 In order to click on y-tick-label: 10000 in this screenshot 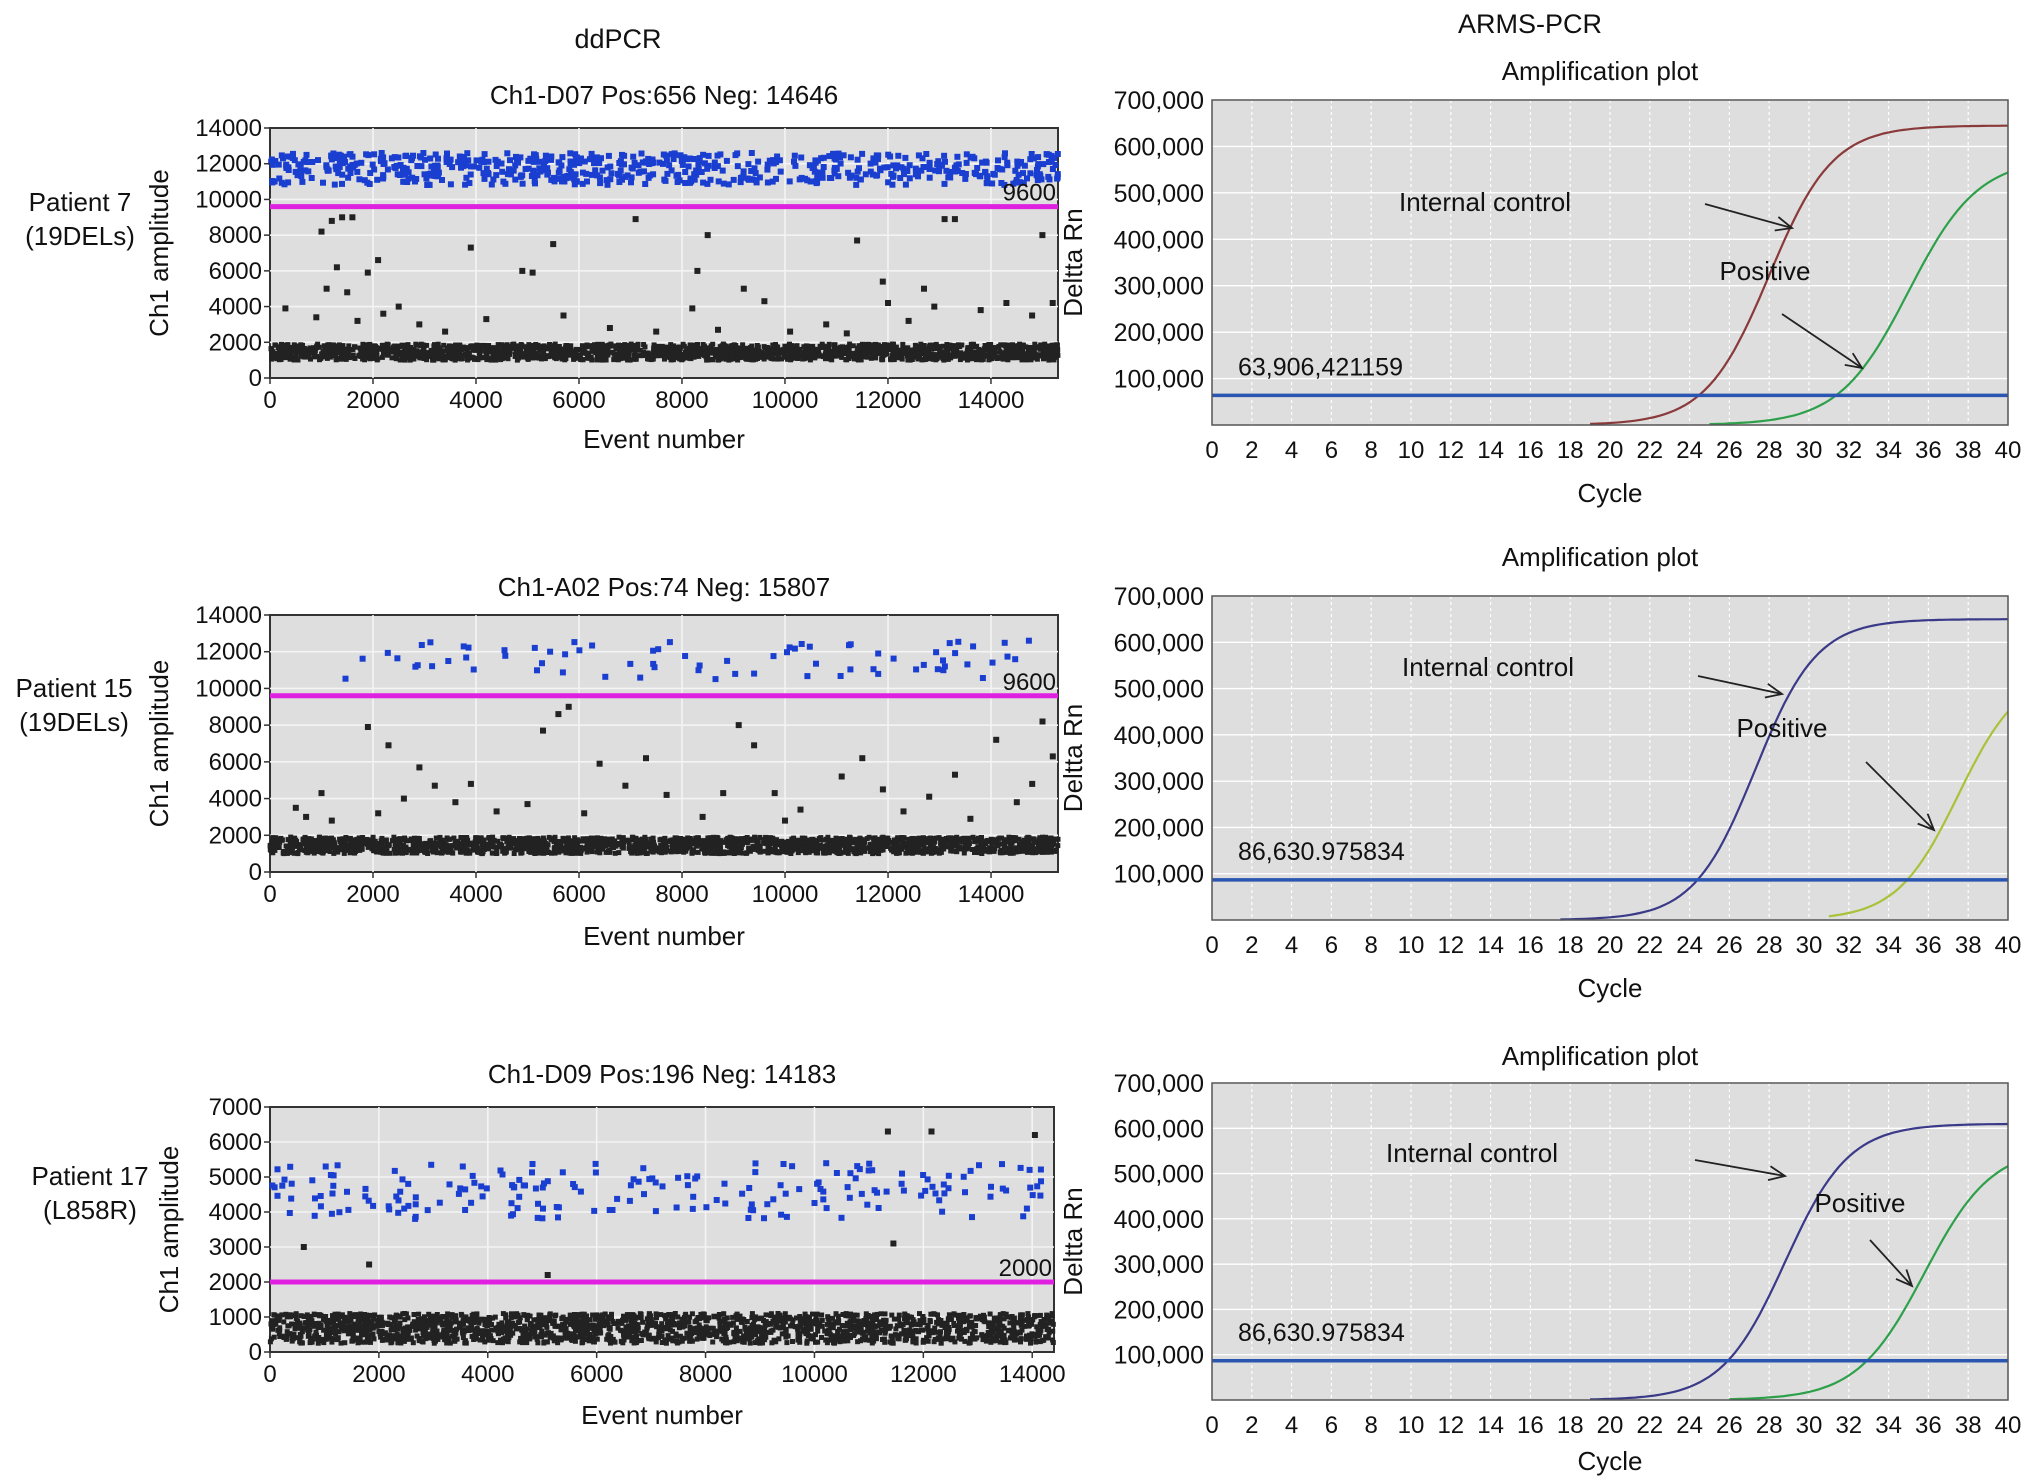, I will do `click(228, 688)`.